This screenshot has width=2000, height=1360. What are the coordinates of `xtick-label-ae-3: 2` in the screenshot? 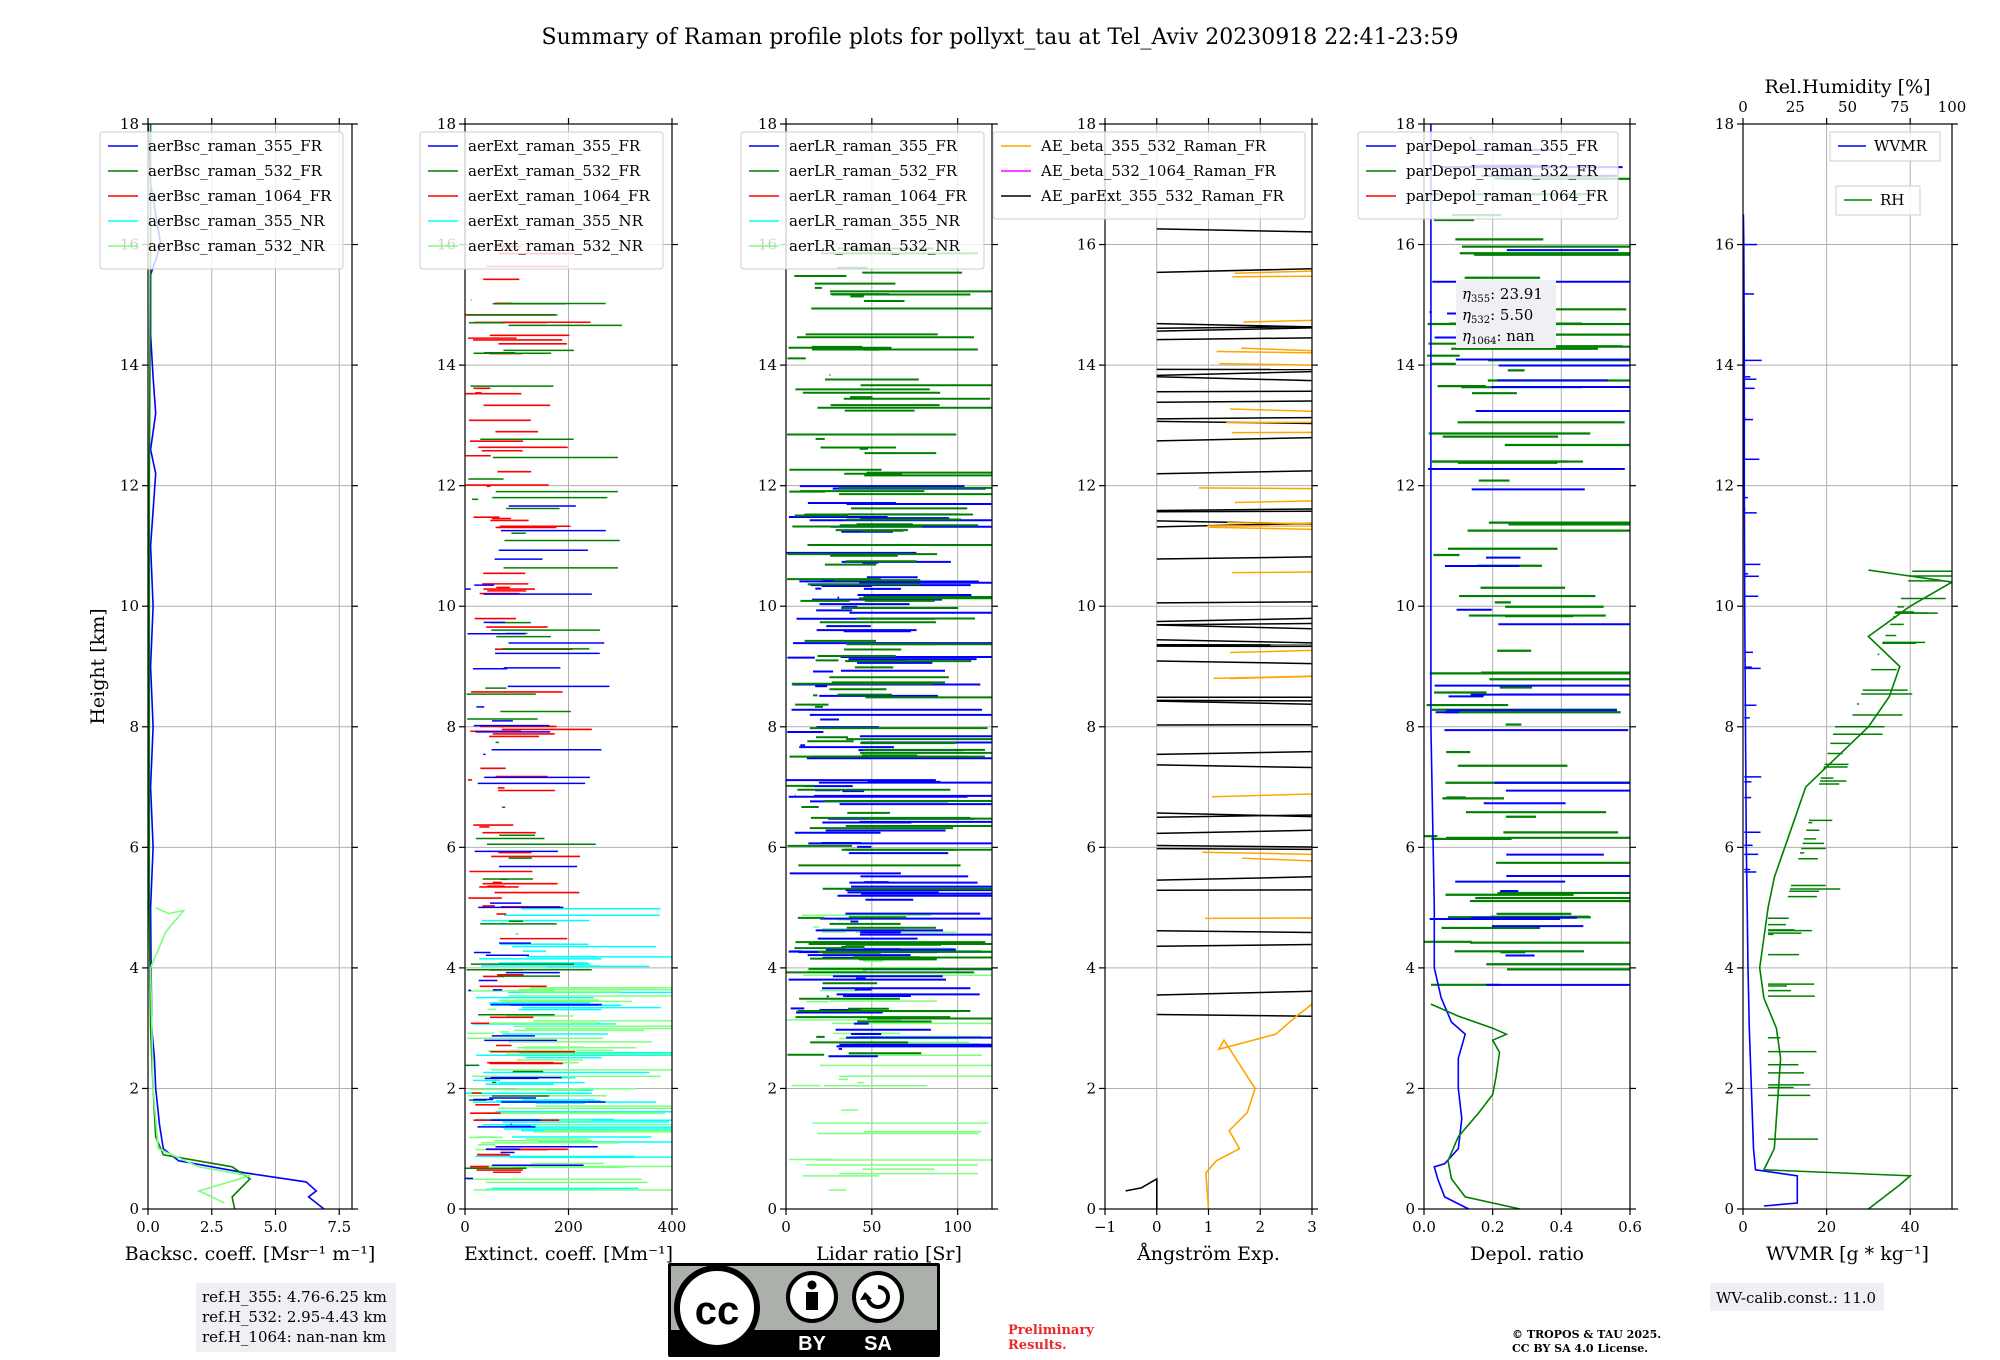 It's located at (1260, 1227).